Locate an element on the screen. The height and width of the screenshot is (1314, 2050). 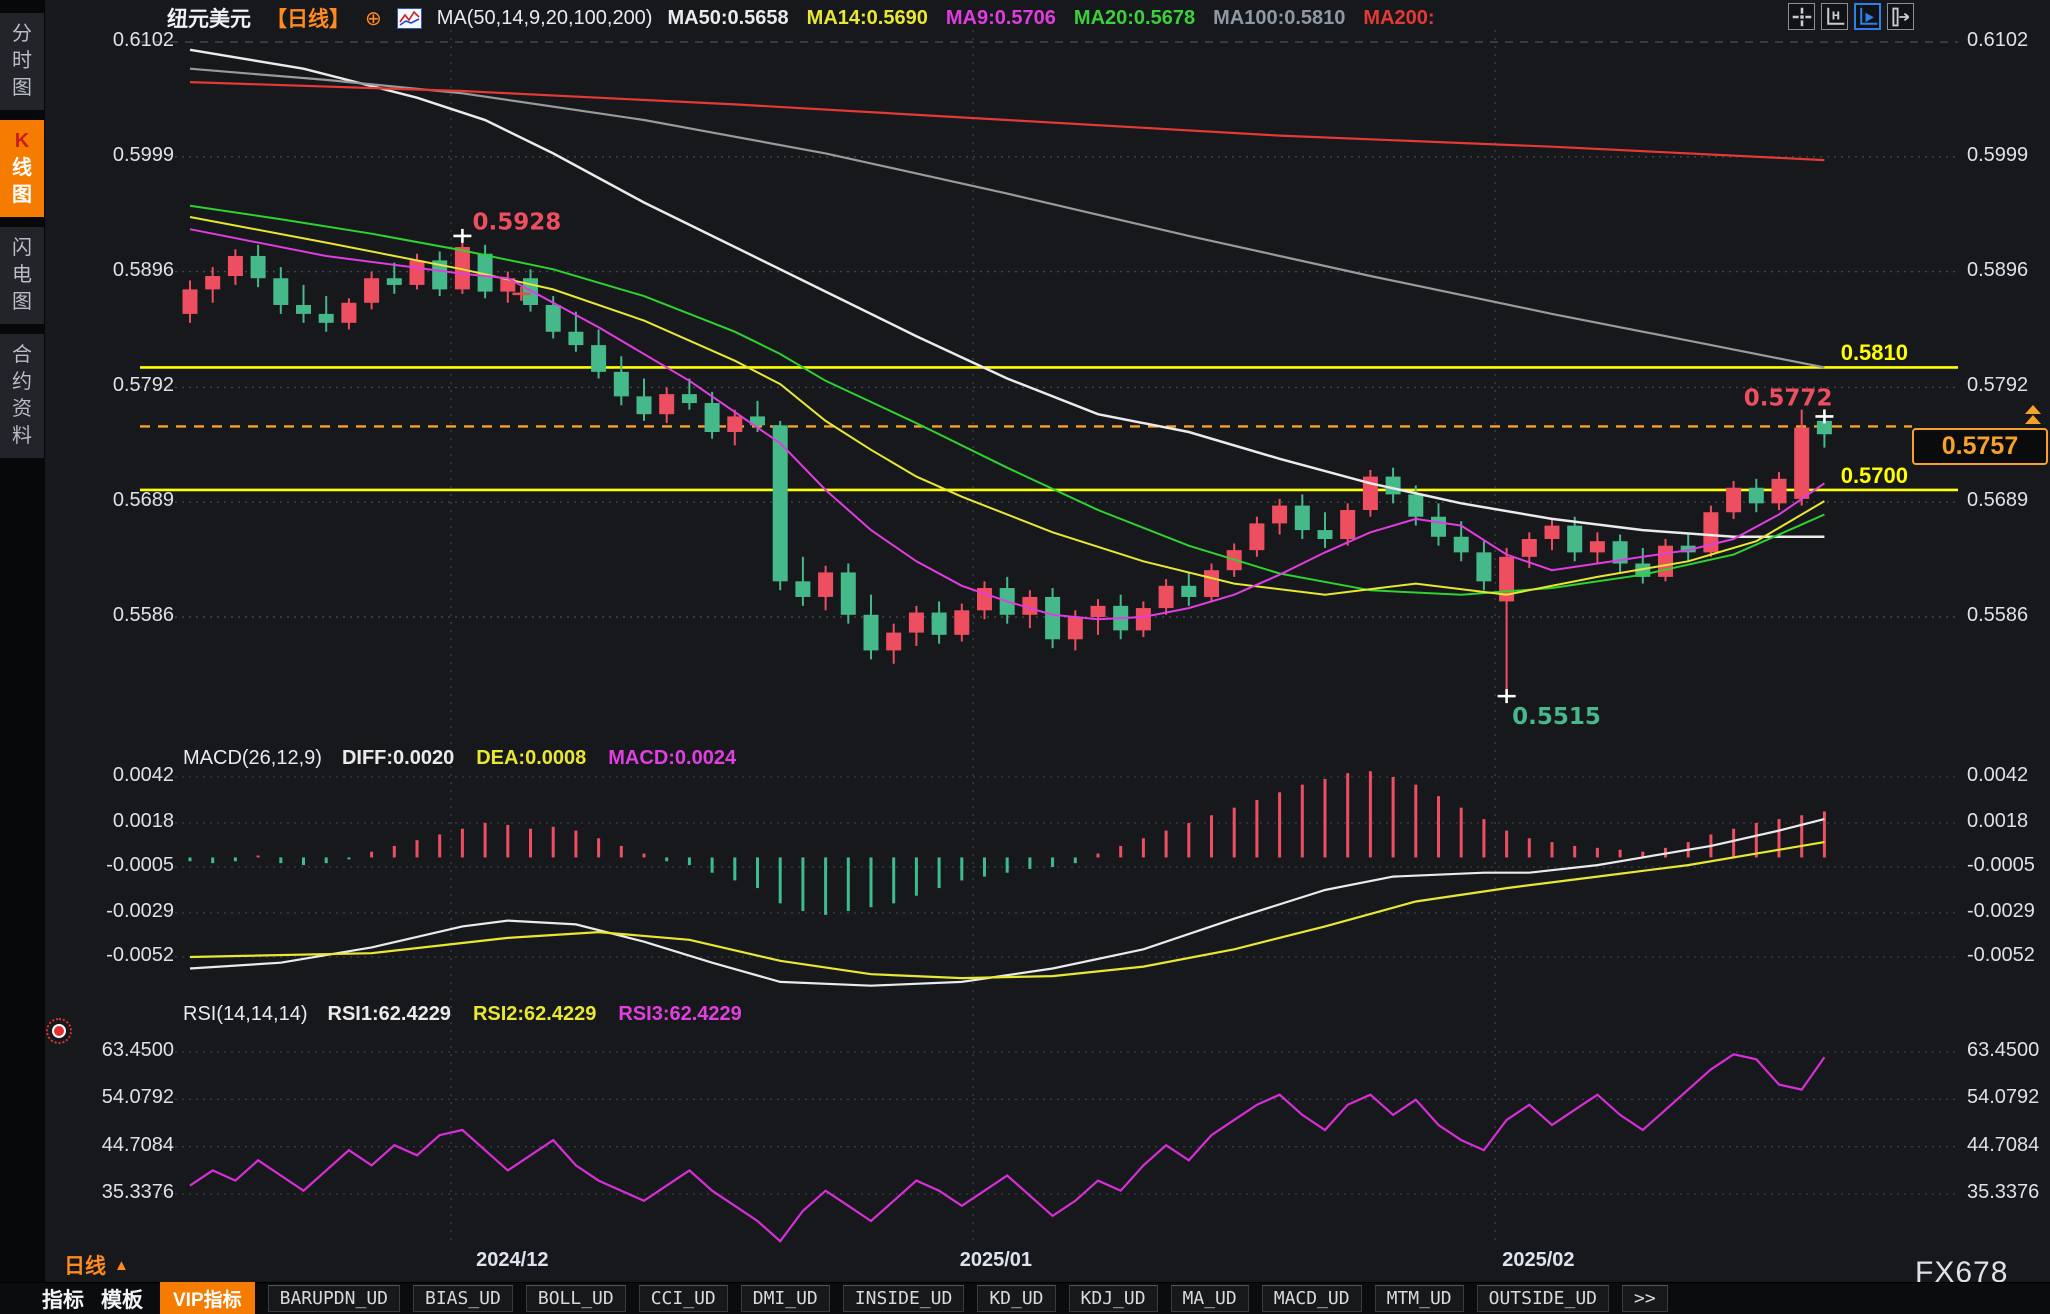
ma-settings-label: MA(50,14,9,20,100,200) is located at coordinates (544, 17).